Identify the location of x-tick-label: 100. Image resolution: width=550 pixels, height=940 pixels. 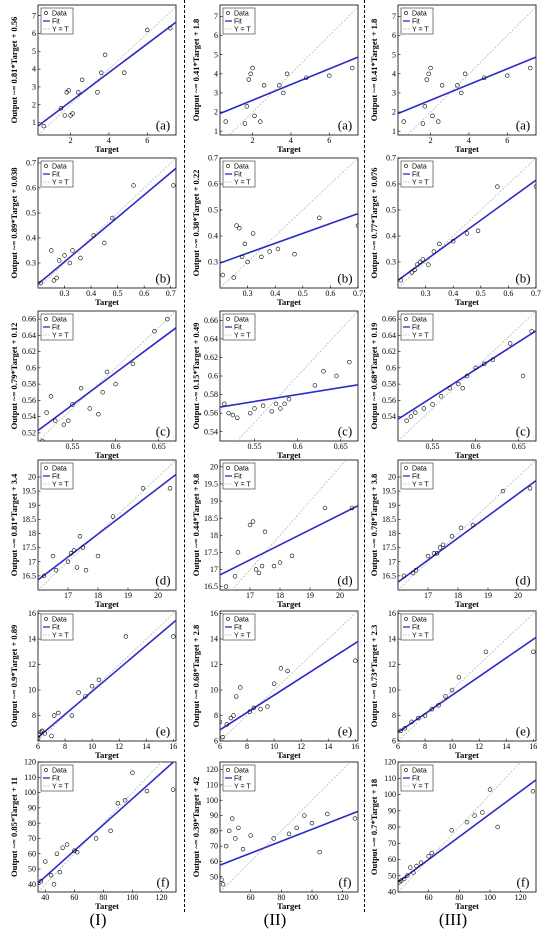
(312, 897).